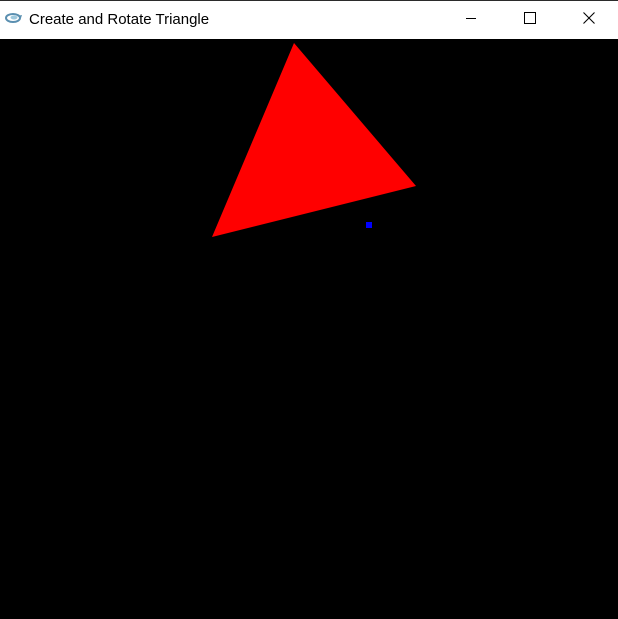  I want to click on close-button, so click(589, 20).